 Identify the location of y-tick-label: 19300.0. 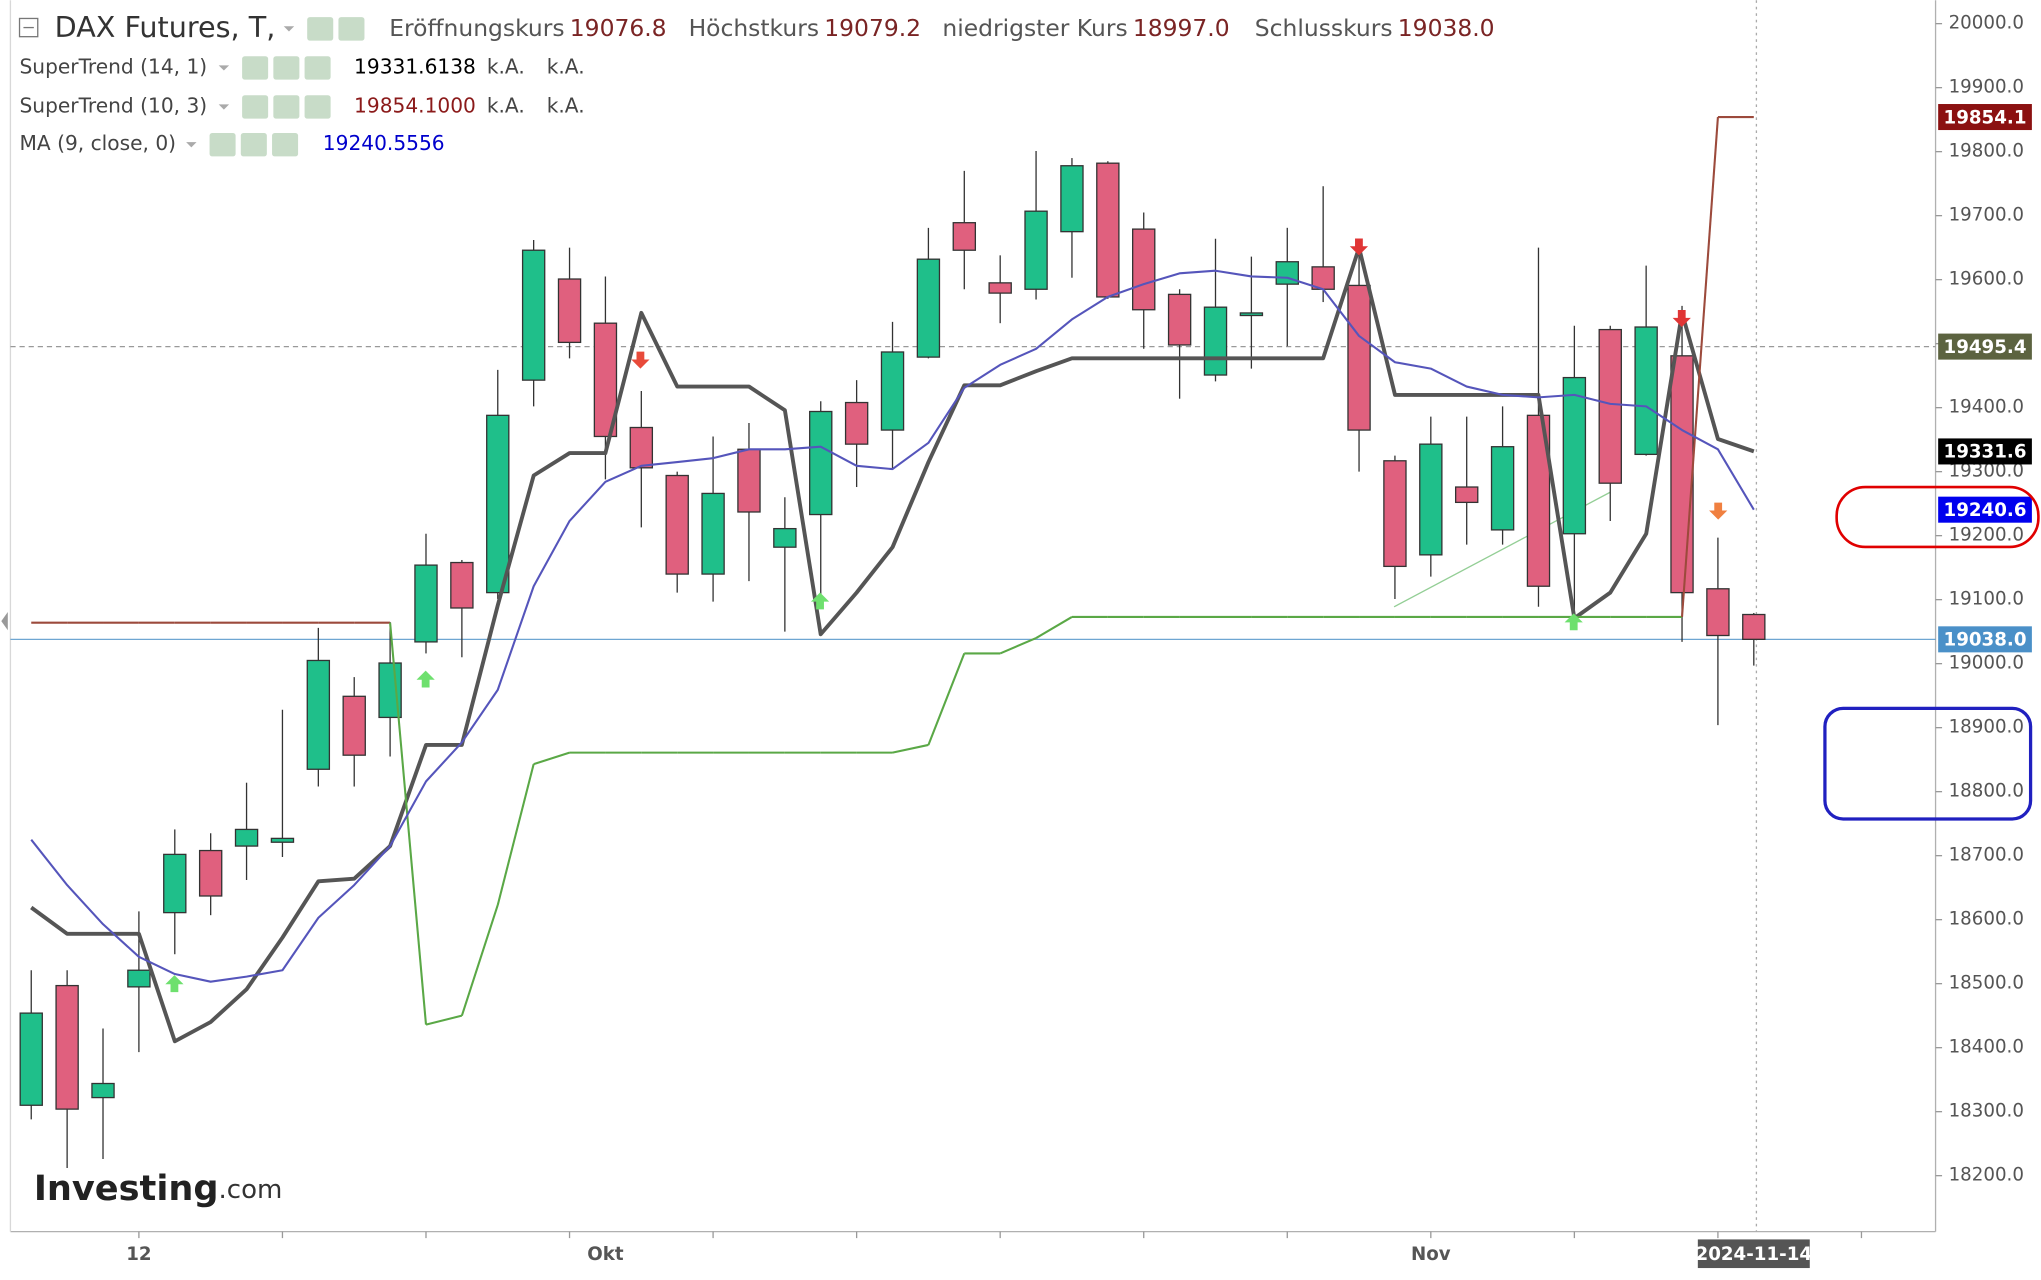
(1986, 471).